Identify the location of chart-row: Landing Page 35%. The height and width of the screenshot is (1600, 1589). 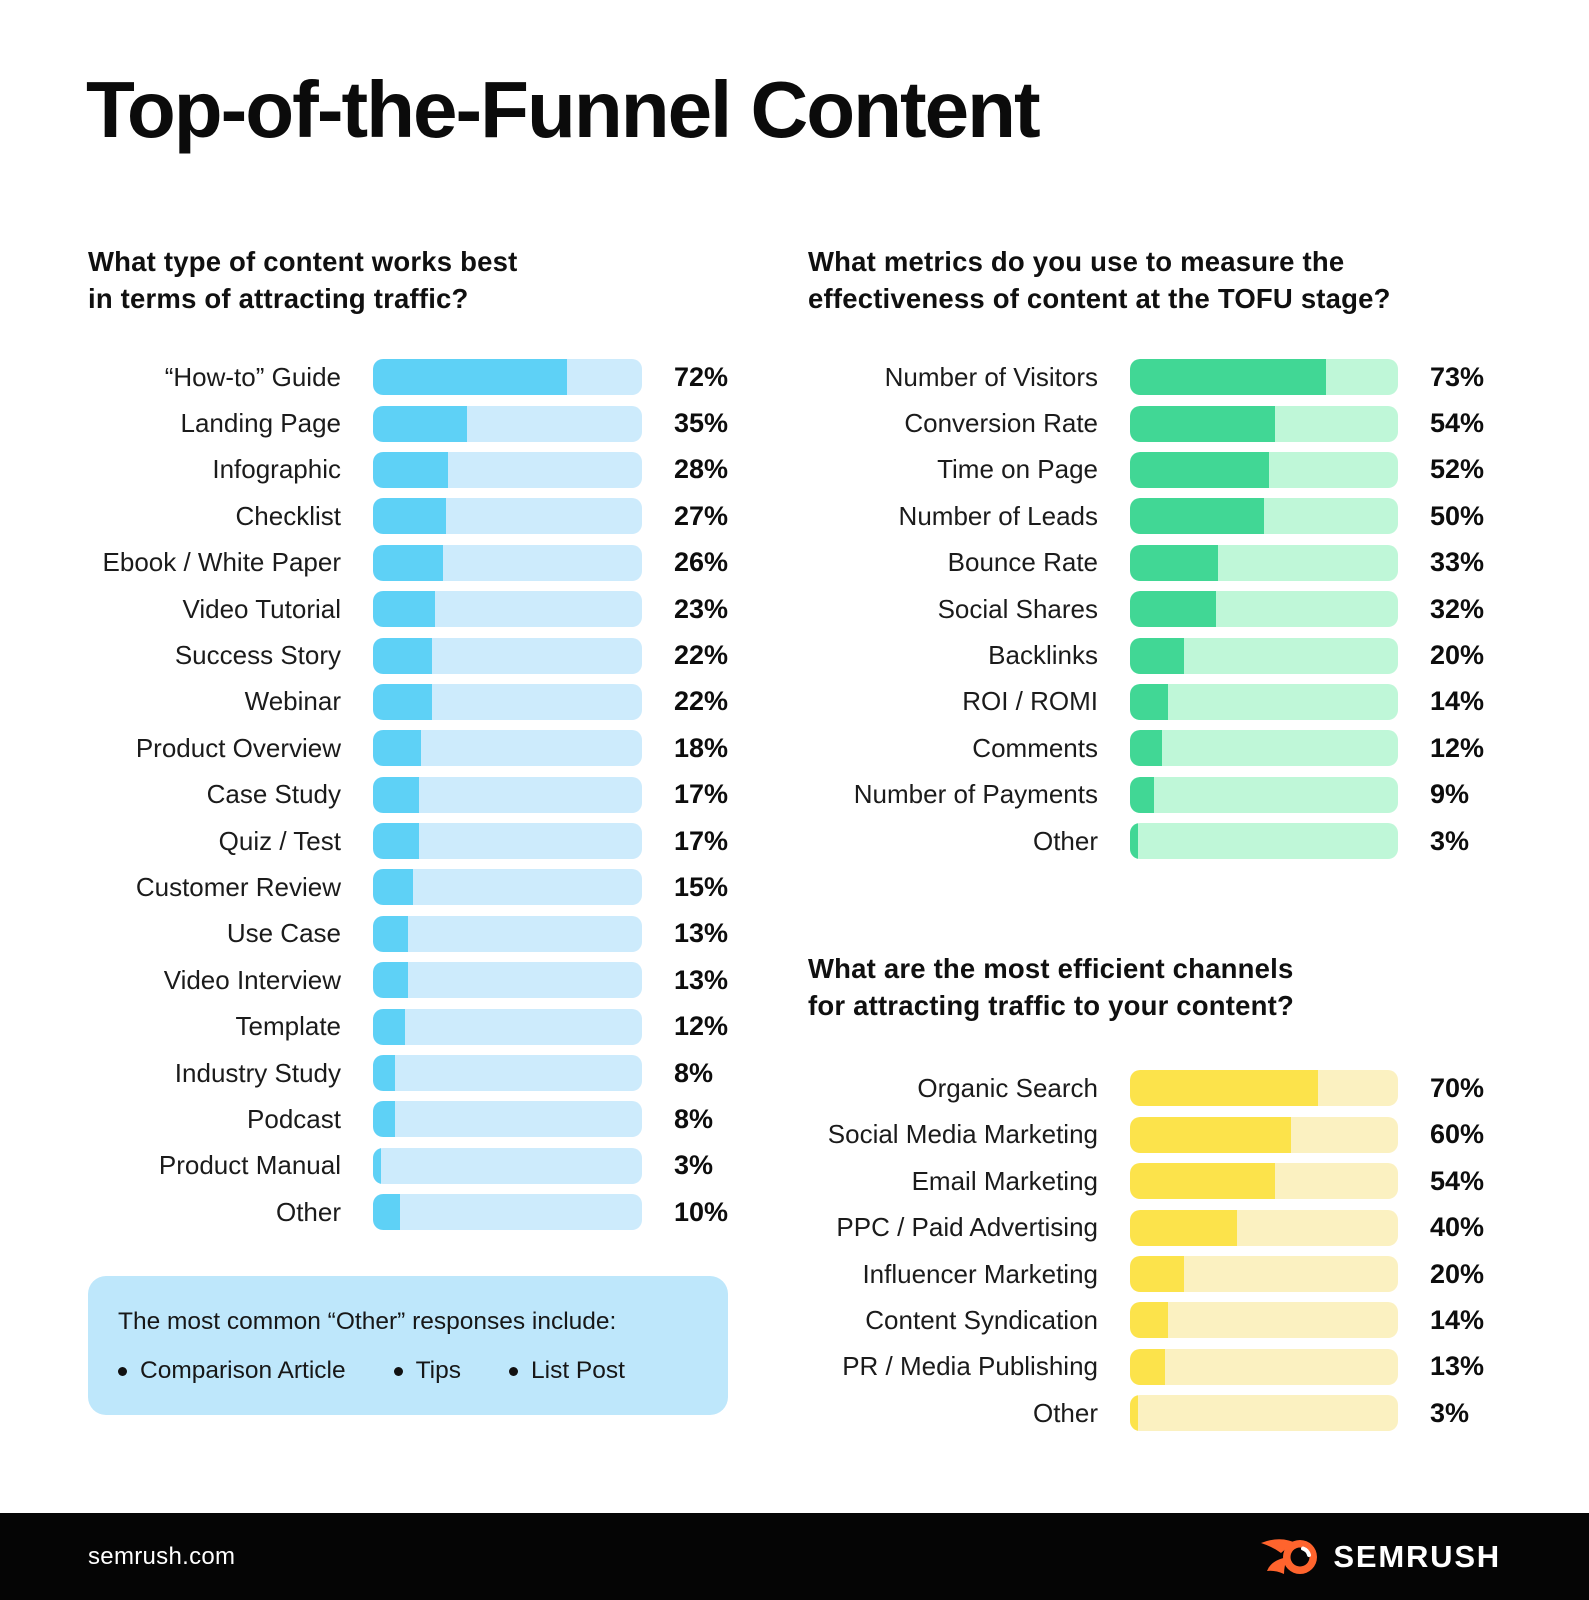
(412, 423).